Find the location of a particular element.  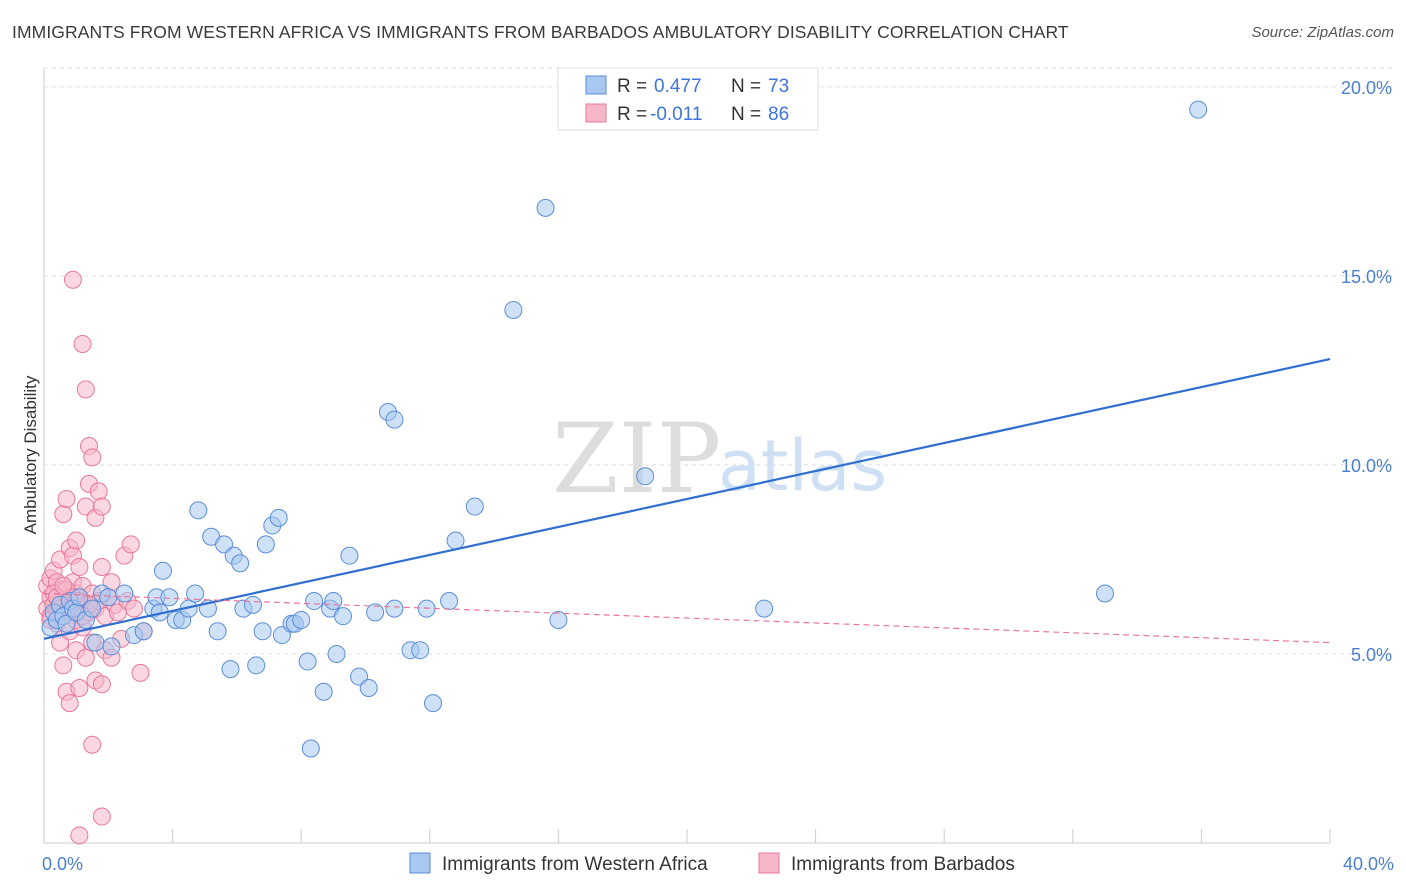

legend-r-value-2: -0.011 is located at coordinates (676, 114).